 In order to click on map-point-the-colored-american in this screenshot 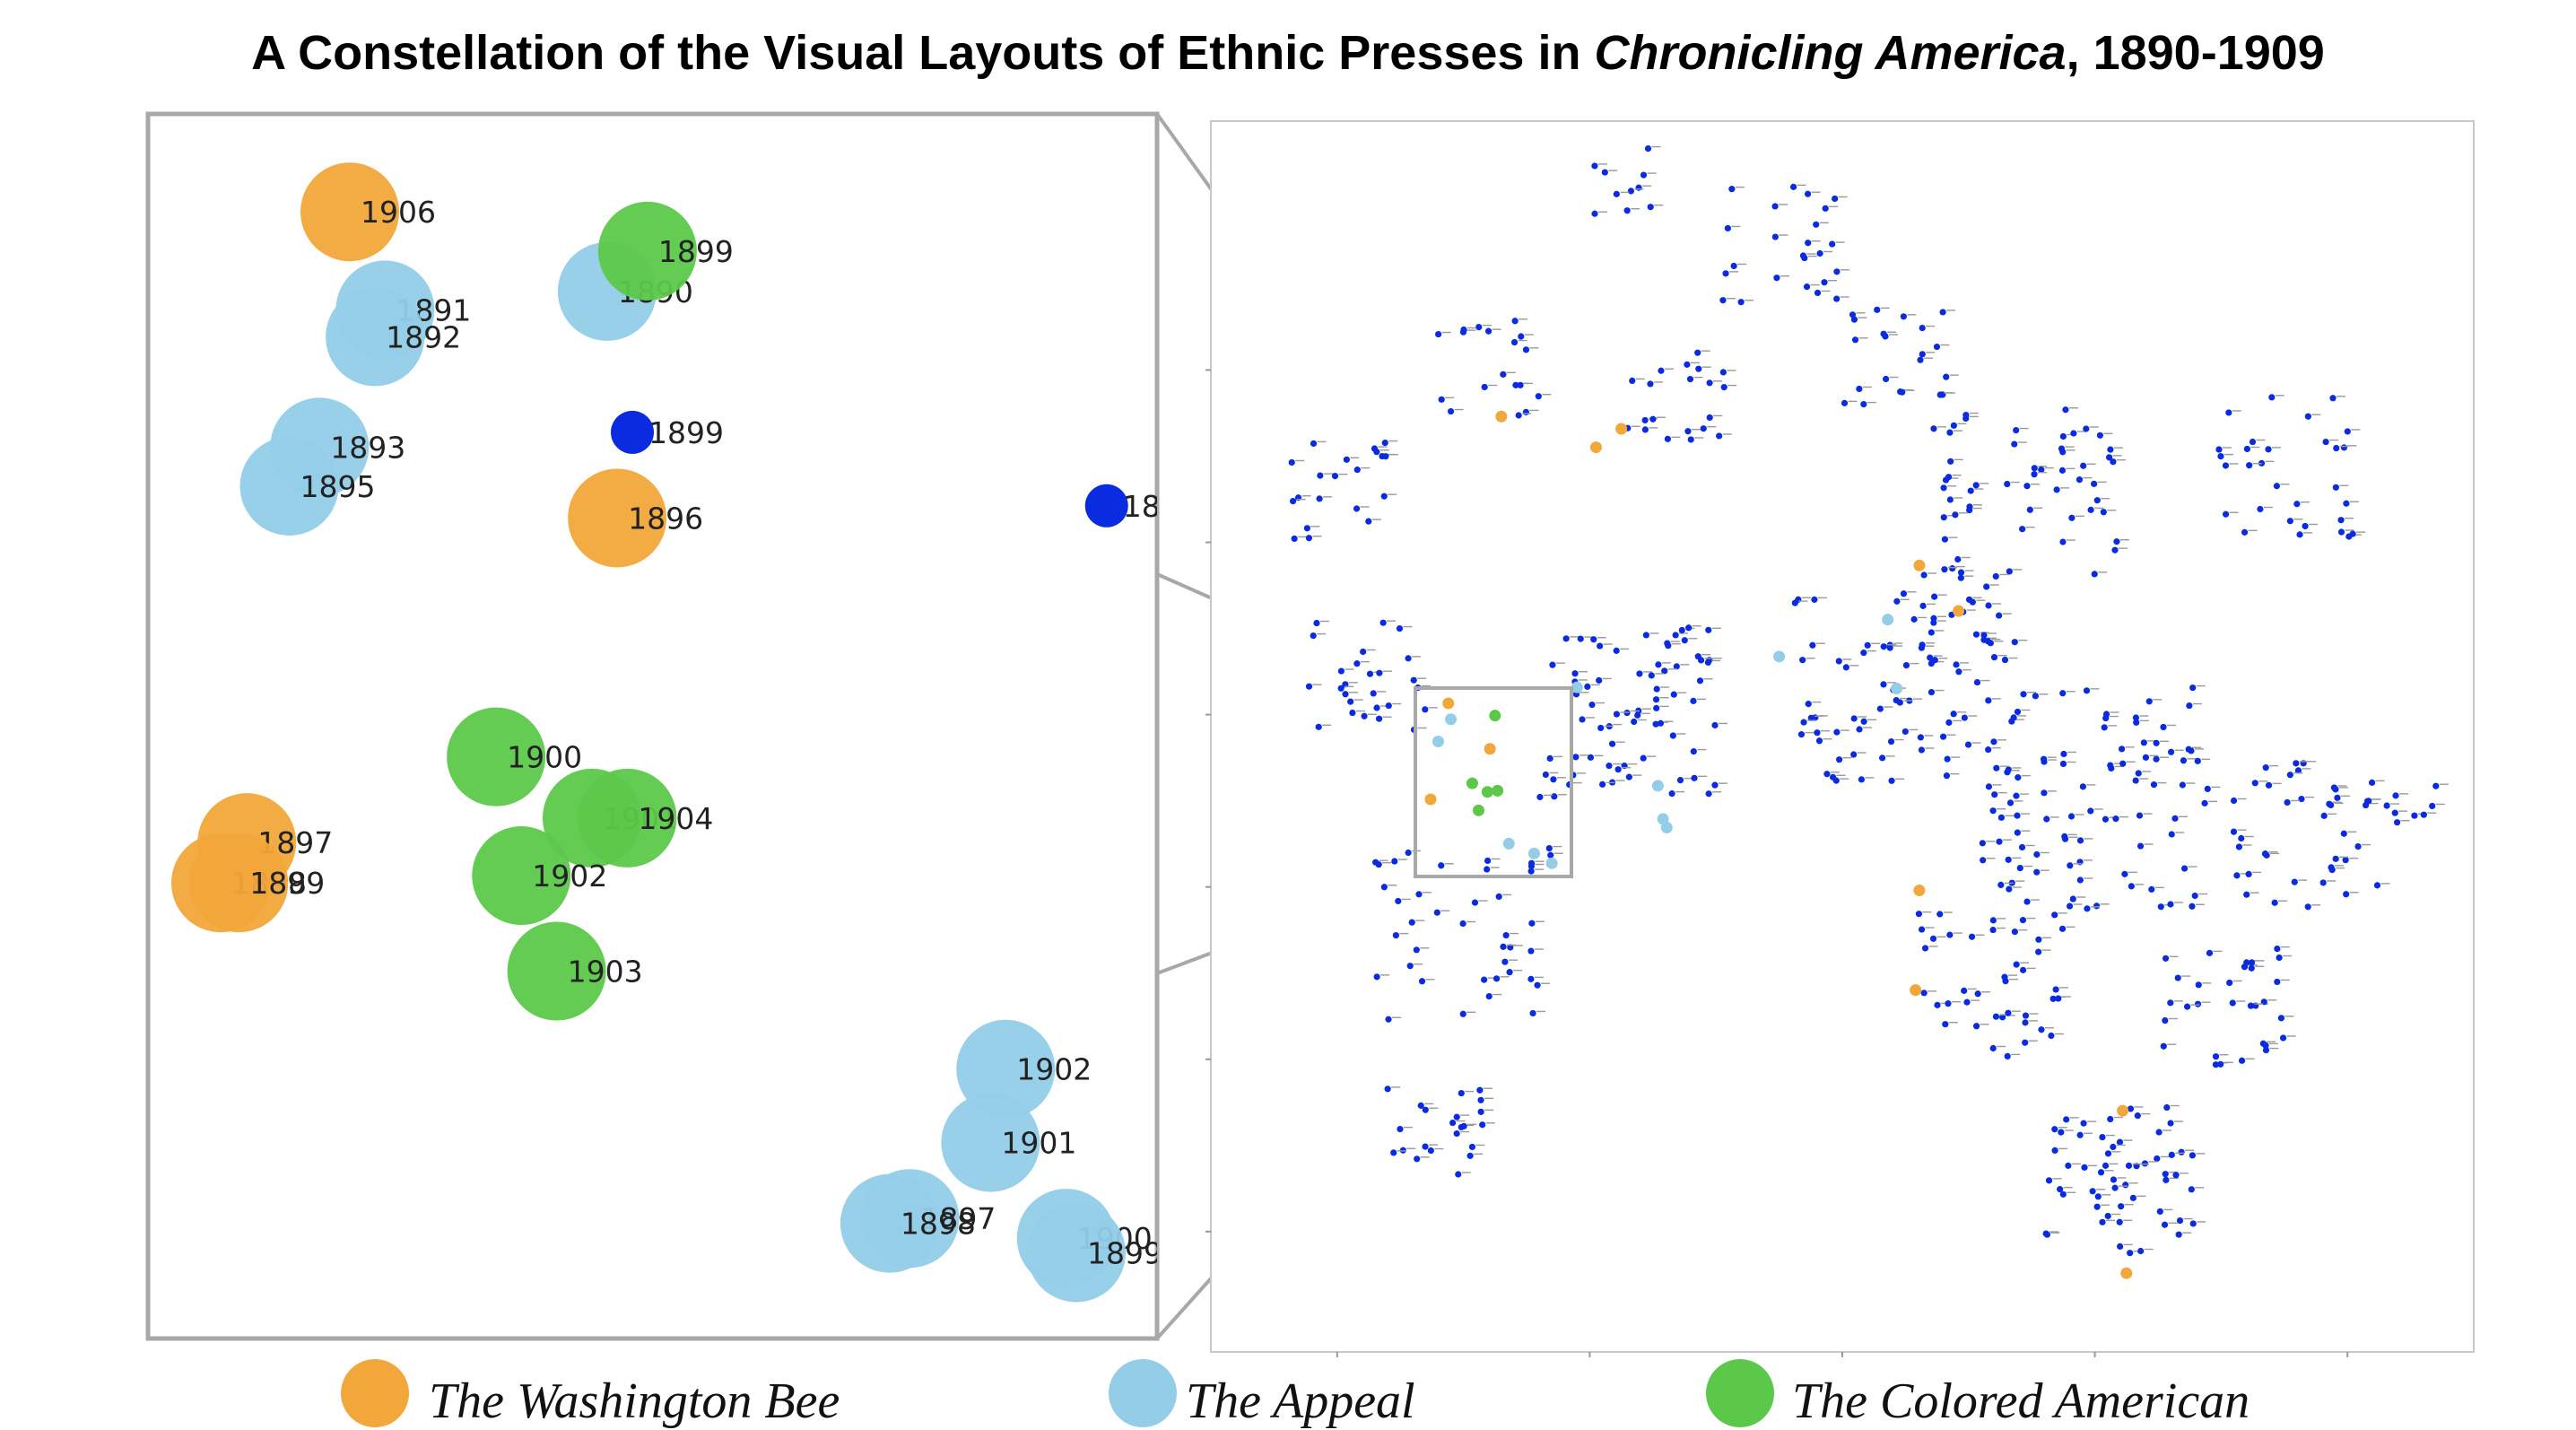, I will do `click(1478, 810)`.